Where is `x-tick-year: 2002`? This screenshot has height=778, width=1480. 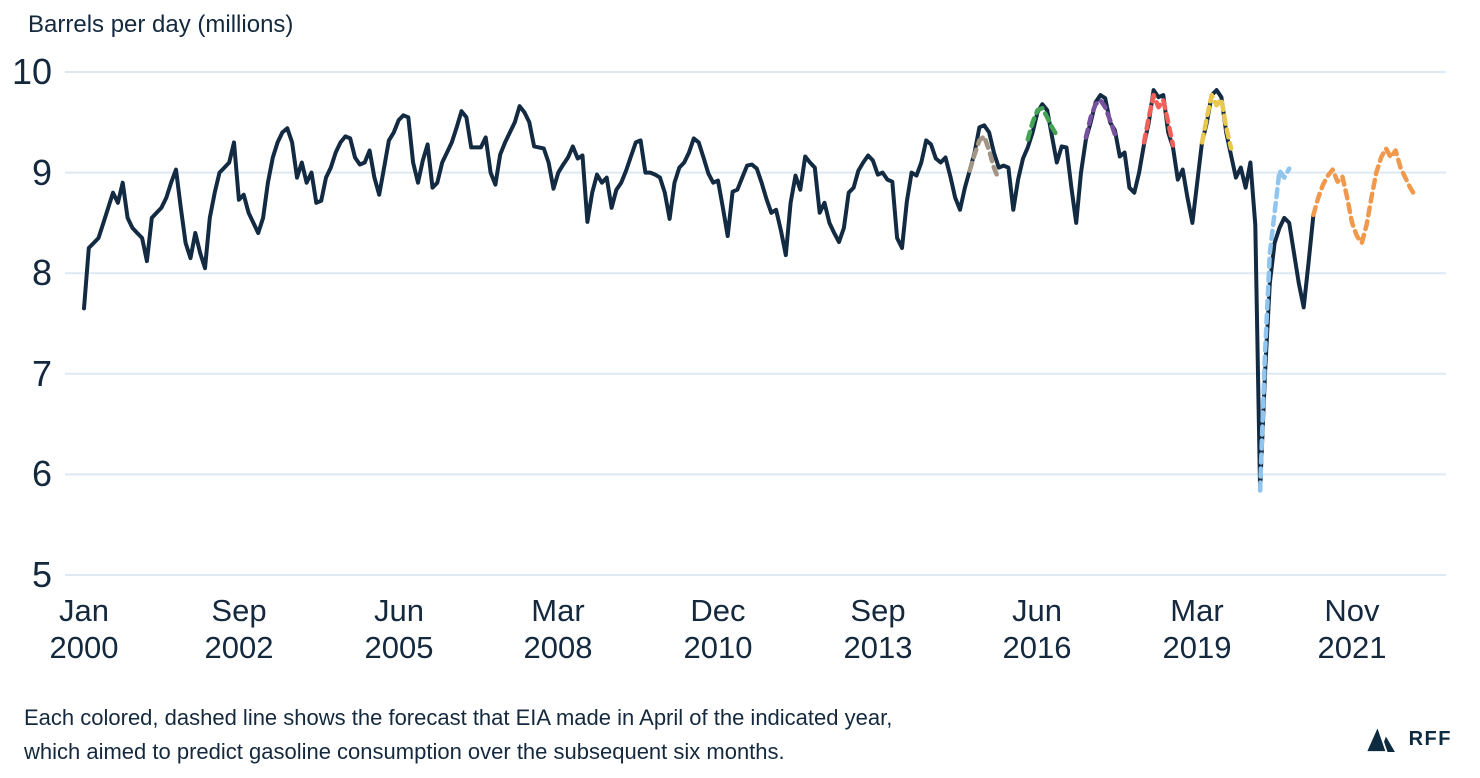 x-tick-year: 2002 is located at coordinates (239, 647).